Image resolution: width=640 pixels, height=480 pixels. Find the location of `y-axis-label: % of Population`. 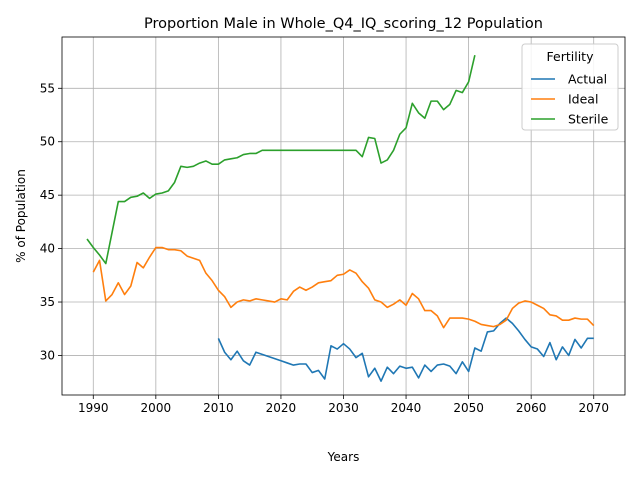

y-axis-label: % of Population is located at coordinates (21, 216).